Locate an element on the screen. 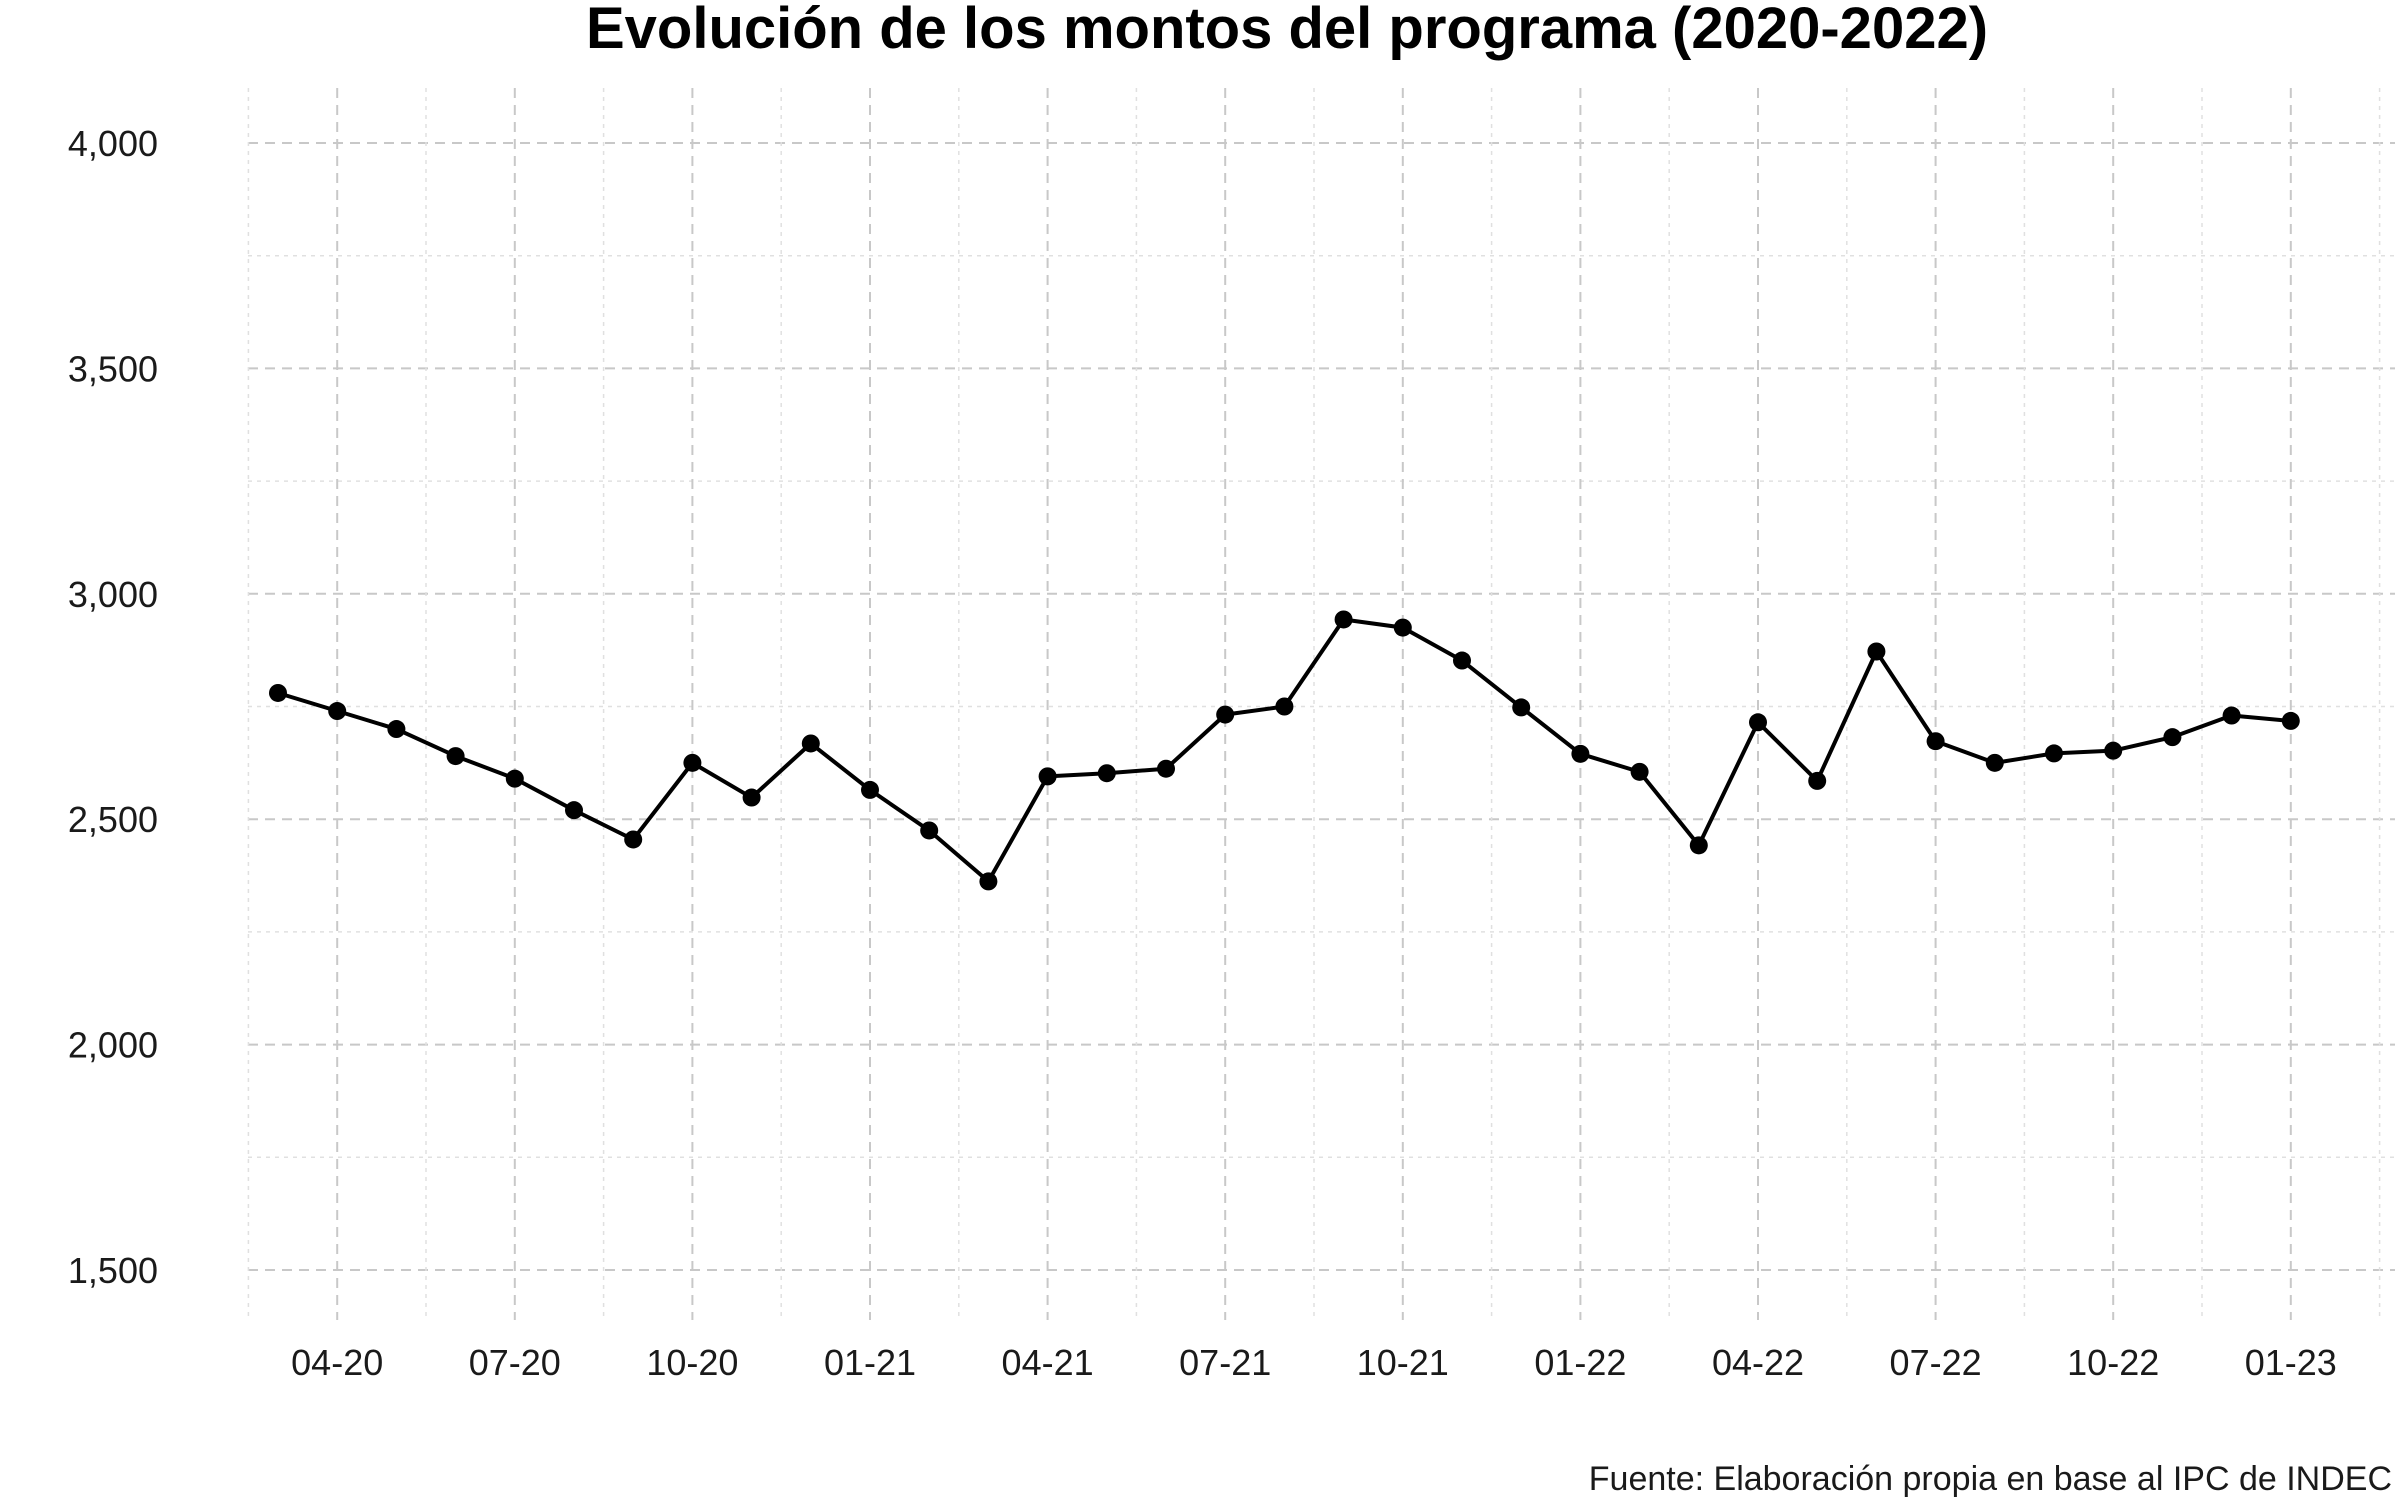 The width and height of the screenshot is (2399, 1504). y-tick-label: 2,000 is located at coordinates (113, 1045).